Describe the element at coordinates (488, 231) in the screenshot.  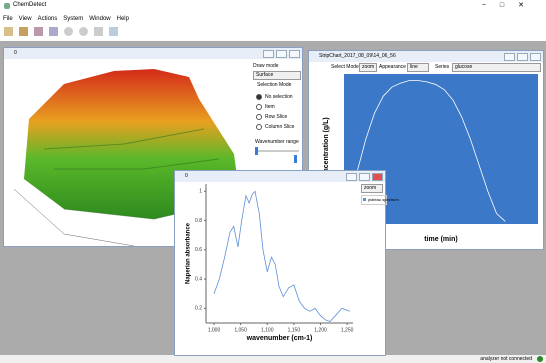
I see `x-tick-label: 18` at that location.